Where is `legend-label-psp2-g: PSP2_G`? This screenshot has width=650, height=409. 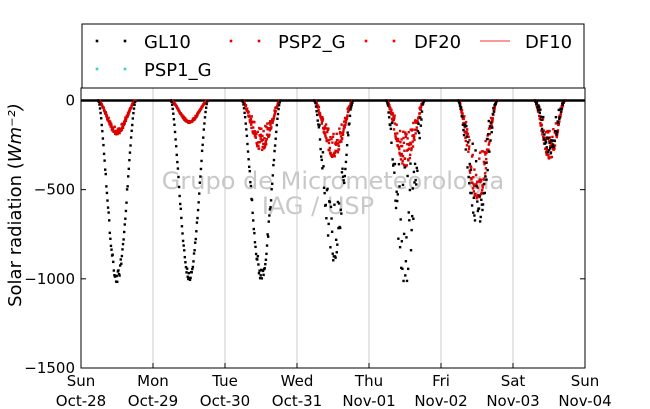
legend-label-psp2-g: PSP2_G is located at coordinates (312, 42).